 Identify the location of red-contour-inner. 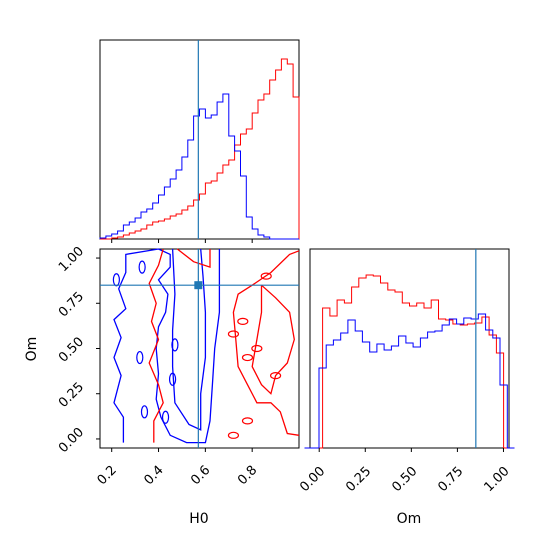
(273, 339).